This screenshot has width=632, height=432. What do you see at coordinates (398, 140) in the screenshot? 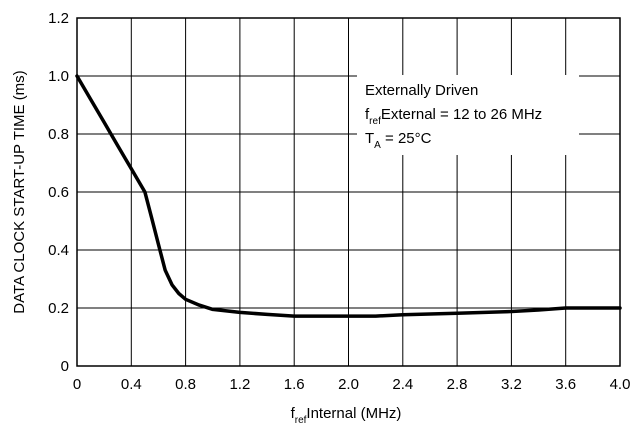
I see `annotation-line-3: TA = 25°C` at bounding box center [398, 140].